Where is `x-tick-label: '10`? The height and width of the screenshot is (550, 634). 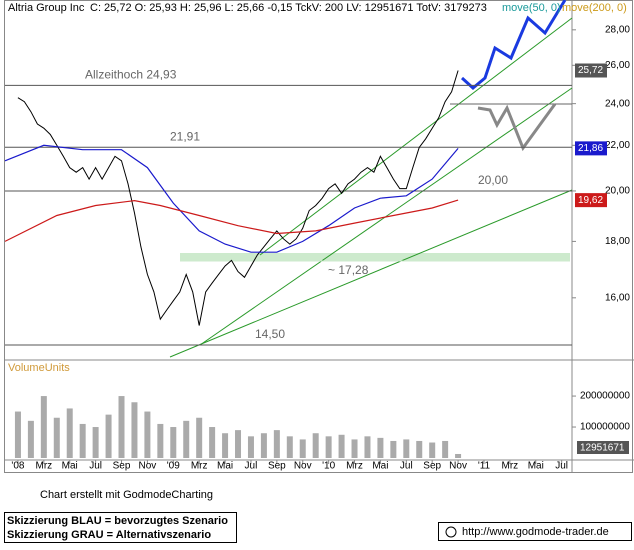
x-tick-label: '10 is located at coordinates (328, 466).